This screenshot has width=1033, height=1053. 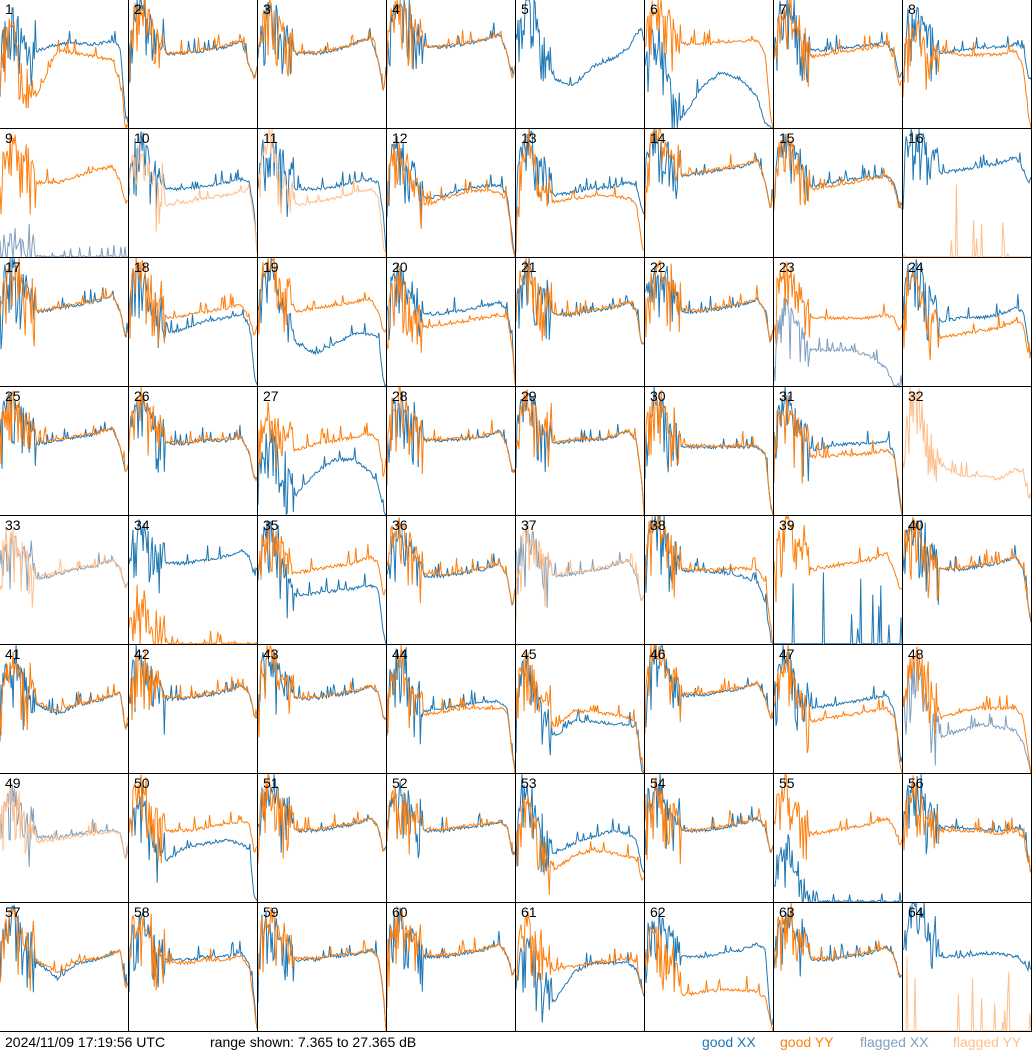 I want to click on antenna-panel: 52, so click(x=451, y=838).